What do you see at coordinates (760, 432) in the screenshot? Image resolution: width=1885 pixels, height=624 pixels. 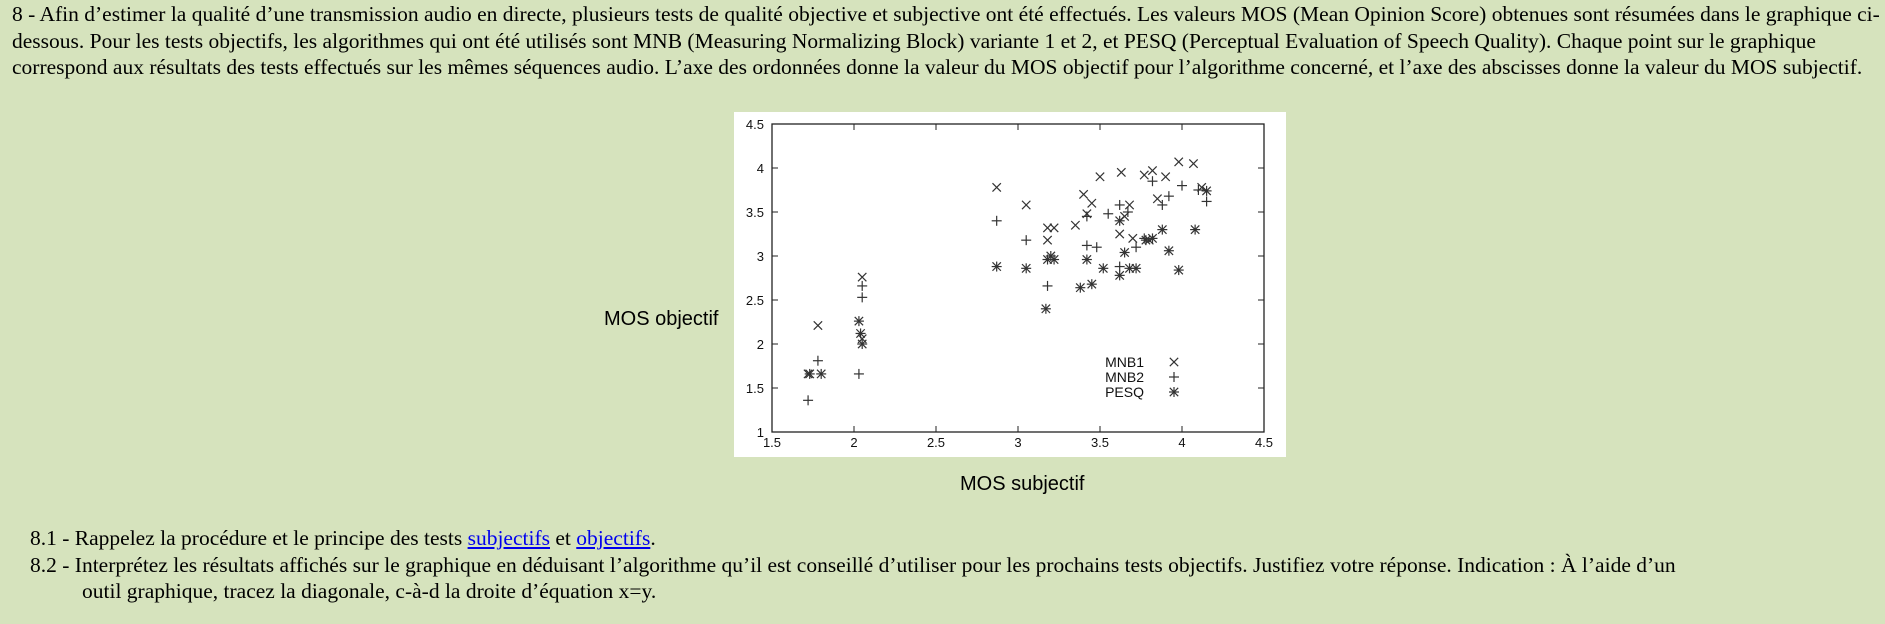 I see `y-tick-label: 1` at bounding box center [760, 432].